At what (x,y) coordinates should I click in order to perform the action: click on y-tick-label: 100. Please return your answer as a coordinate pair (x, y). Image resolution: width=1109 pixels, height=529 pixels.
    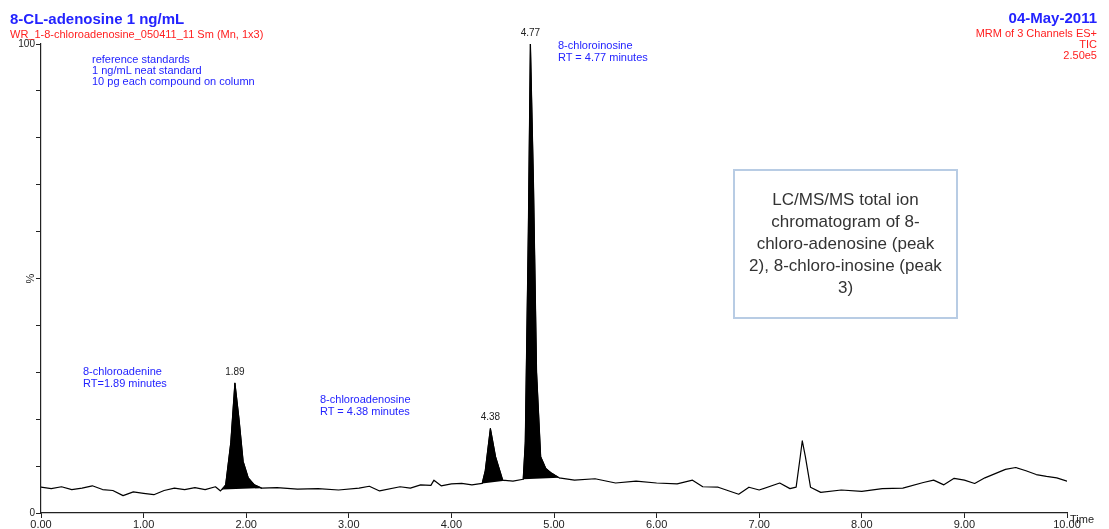
    Looking at the image, I should click on (27, 43).